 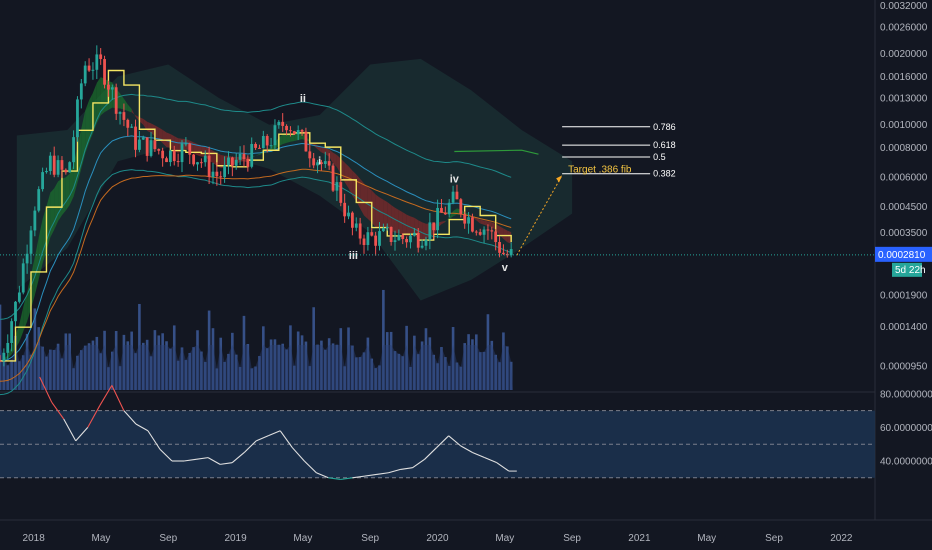 What do you see at coordinates (904, 98) in the screenshot?
I see `price-tick: 0.0013000` at bounding box center [904, 98].